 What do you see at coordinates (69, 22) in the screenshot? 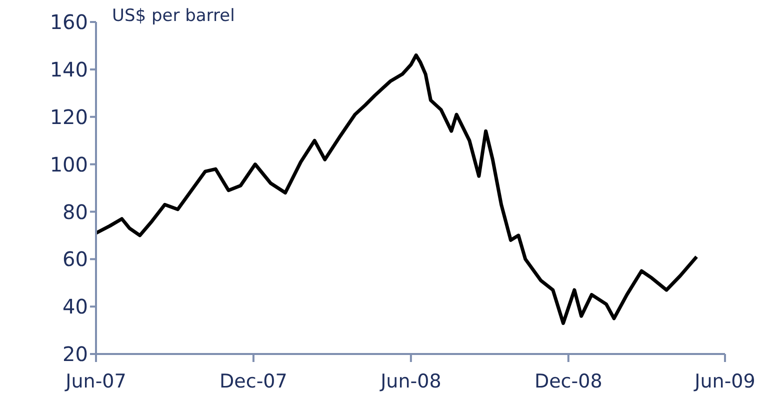
I see `y-tick-label: 160` at bounding box center [69, 22].